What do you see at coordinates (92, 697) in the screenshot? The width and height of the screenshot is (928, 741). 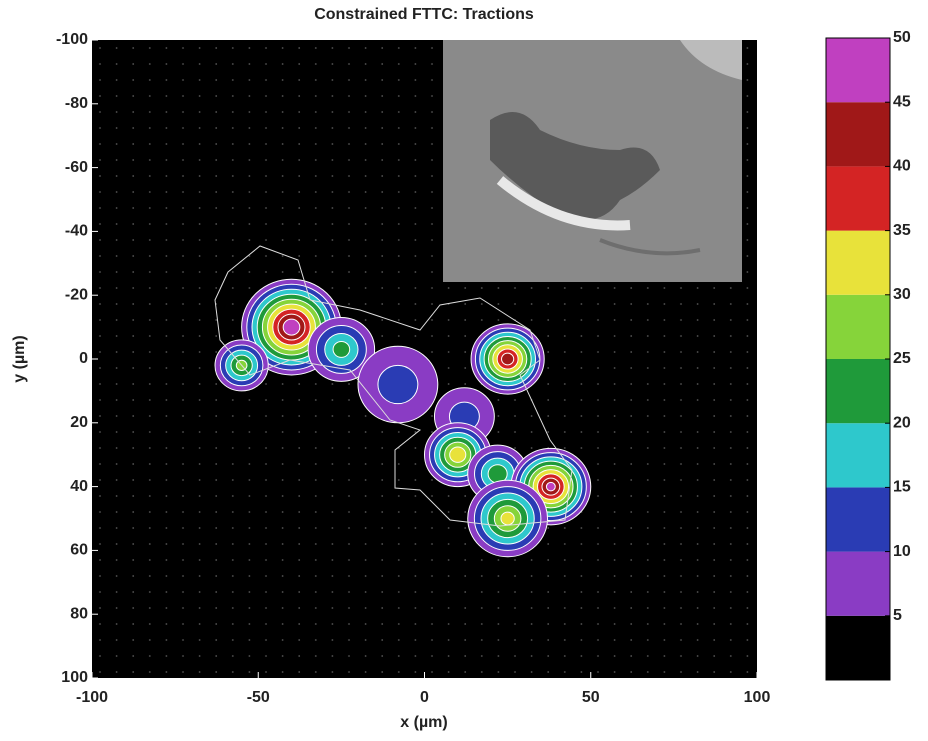 I see `x-tick-label: -100` at bounding box center [92, 697].